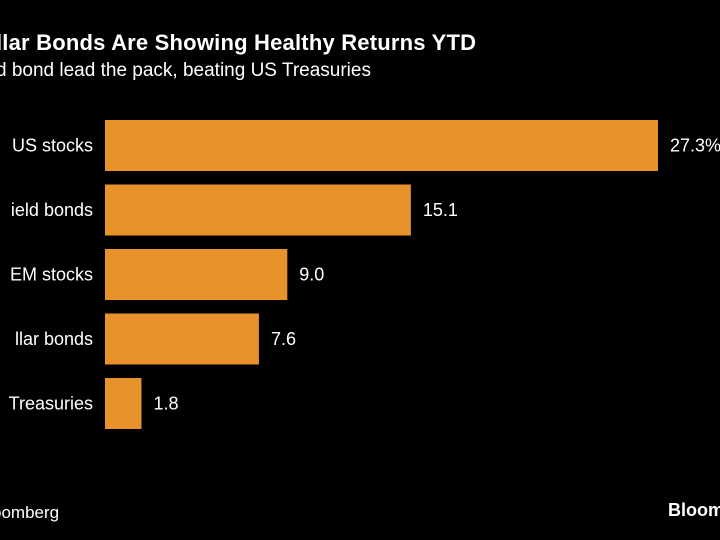 Image resolution: width=720 pixels, height=540 pixels. I want to click on category-label: ield bonds, so click(52, 210).